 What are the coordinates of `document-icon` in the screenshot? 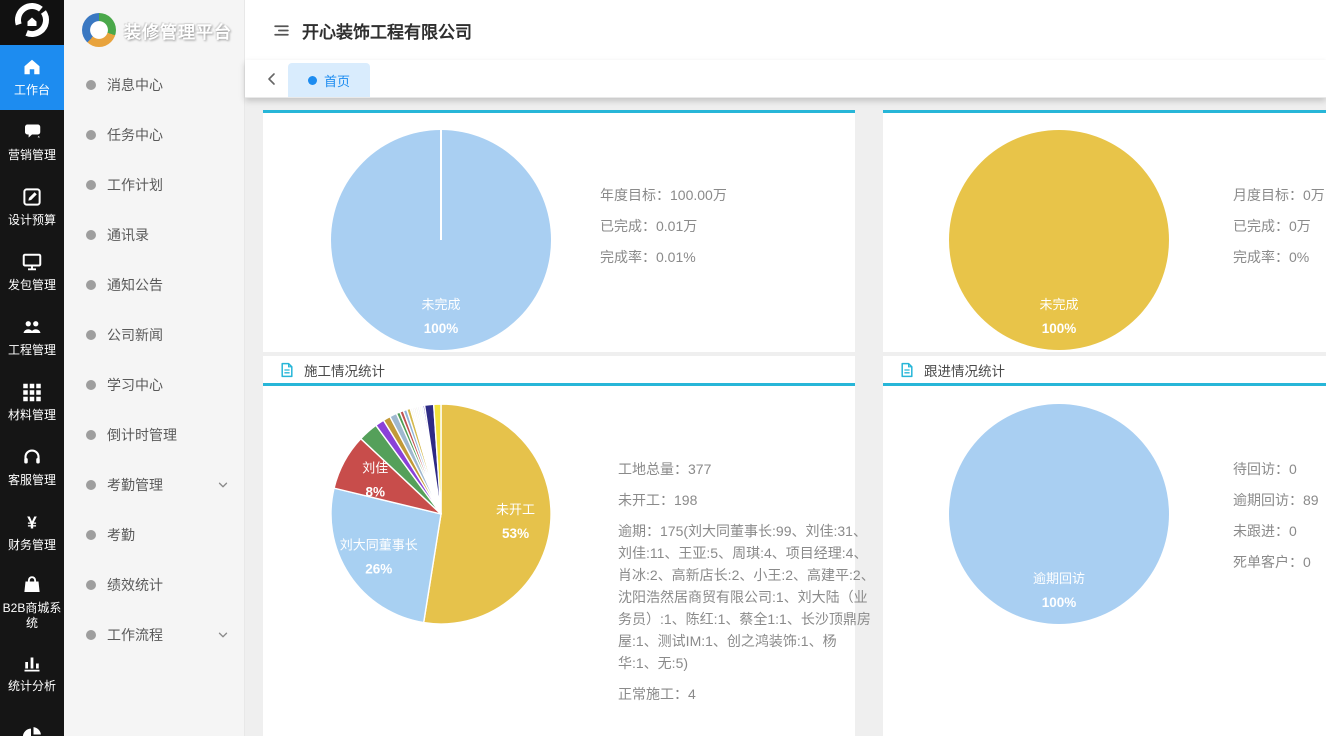 It's located at (907, 370).